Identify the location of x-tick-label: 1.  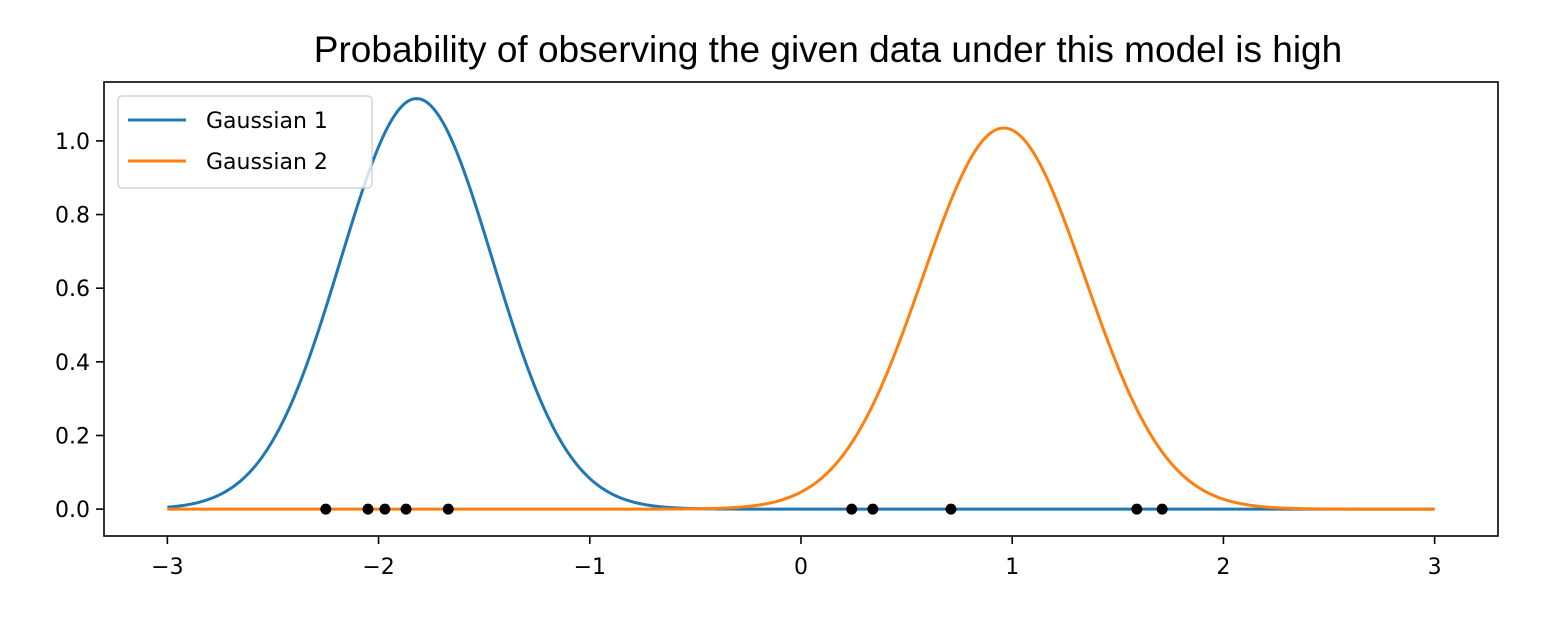
(1012, 567).